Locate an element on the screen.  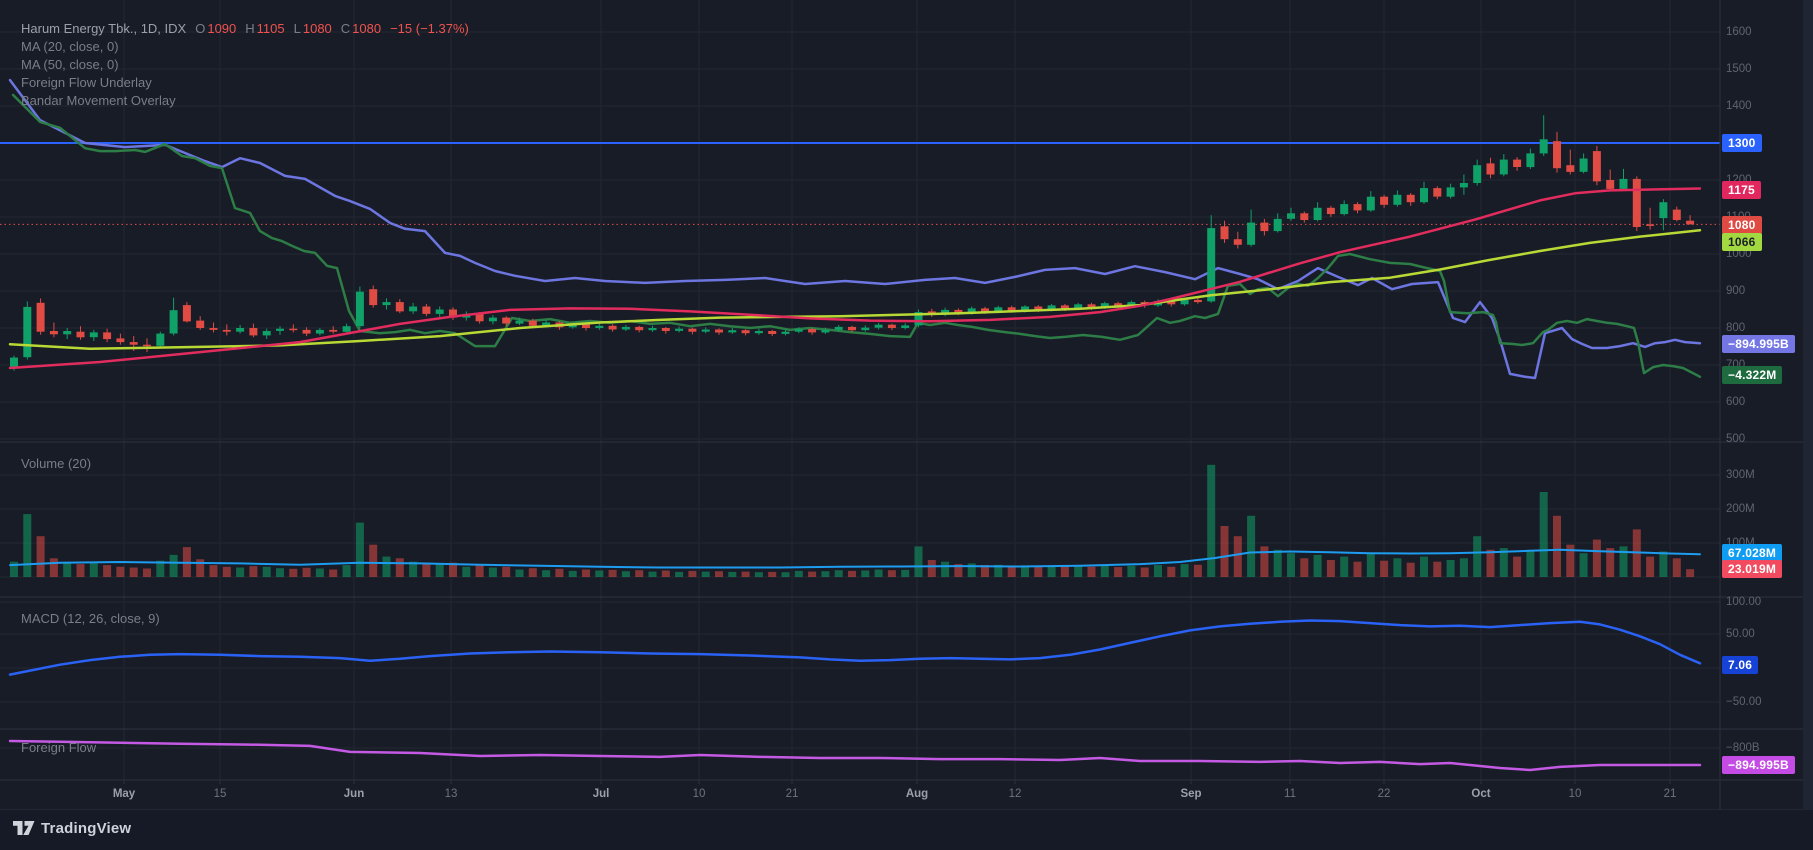
ohlc-values: O 1090 H 1105 L 1080 C 1080 is located at coordinates (283, 28).